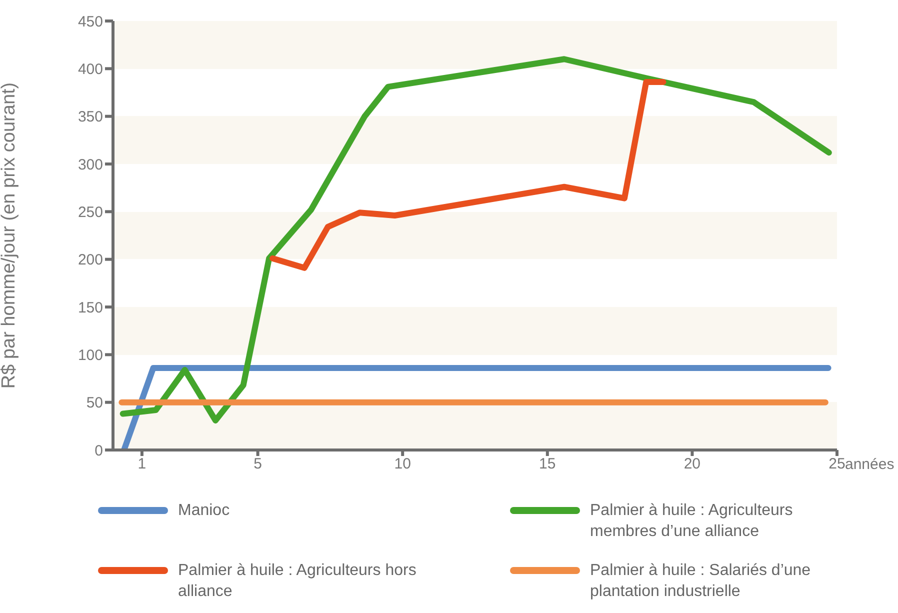  What do you see at coordinates (258, 464) in the screenshot?
I see `x-tick-label: 5` at bounding box center [258, 464].